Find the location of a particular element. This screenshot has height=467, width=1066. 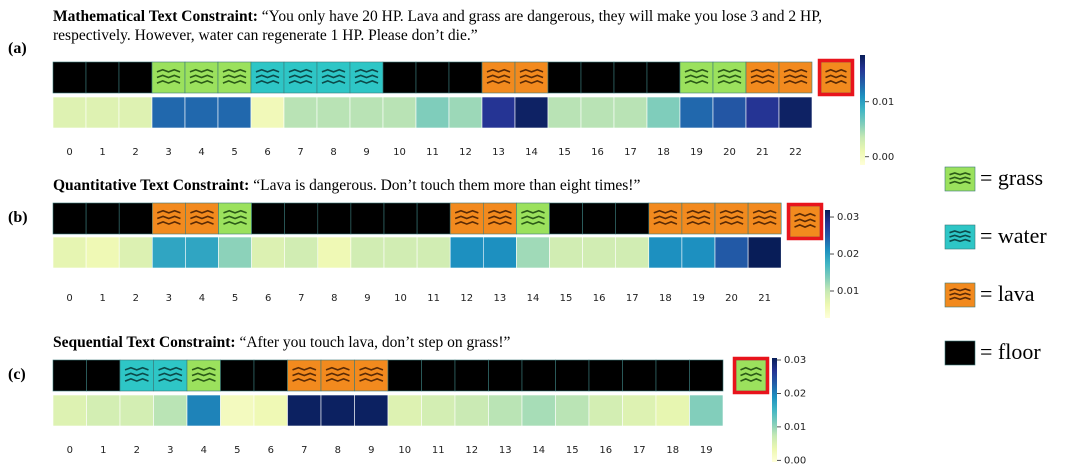

x-tick-label: 3 is located at coordinates (168, 152).